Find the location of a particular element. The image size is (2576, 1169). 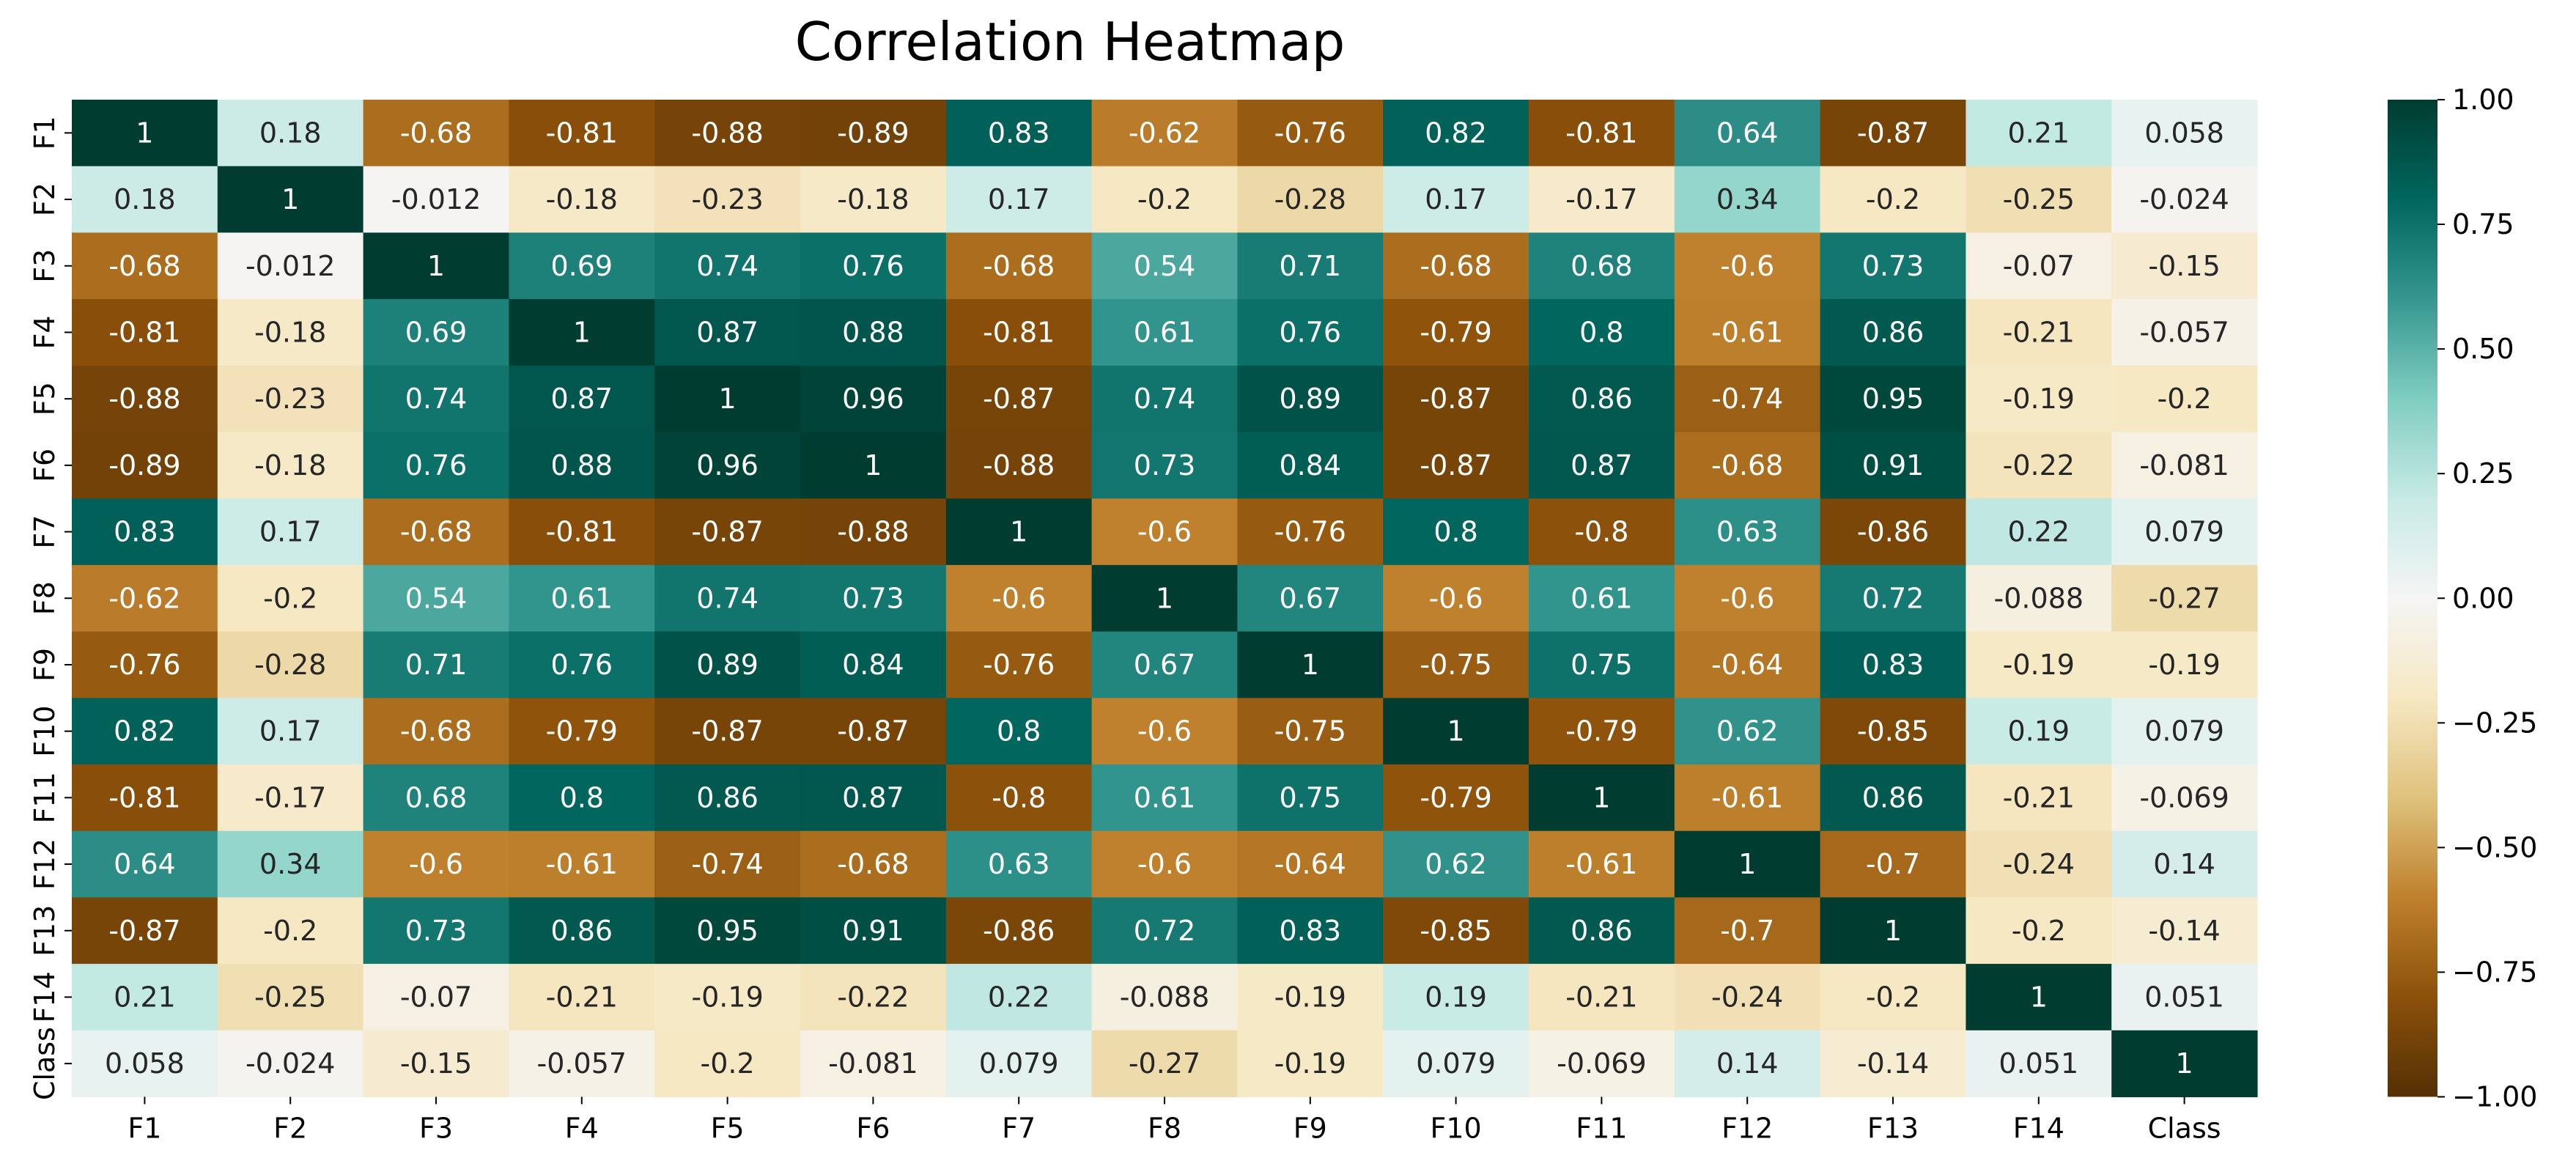

heatmap-cell-F11-F8 is located at coordinates (1164, 798).